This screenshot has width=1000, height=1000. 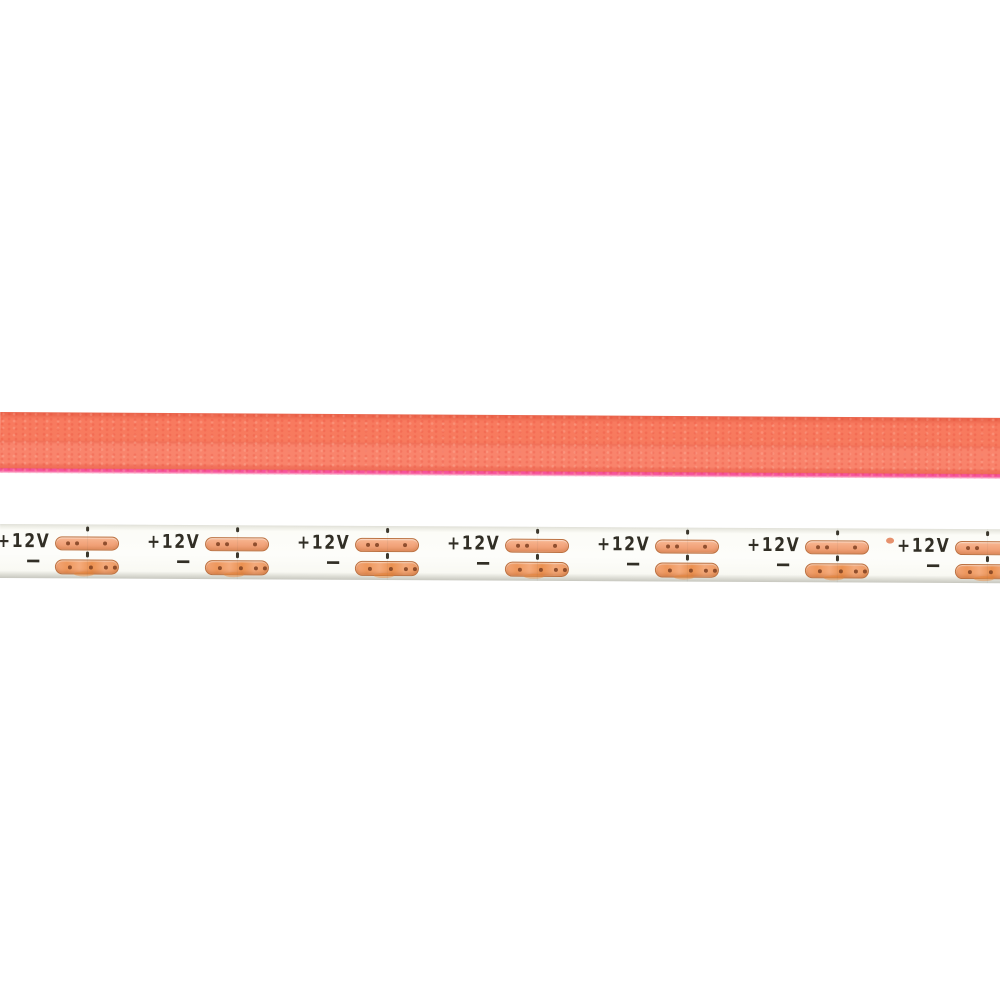 I want to click on solder-pad-positive, so click(x=977, y=548).